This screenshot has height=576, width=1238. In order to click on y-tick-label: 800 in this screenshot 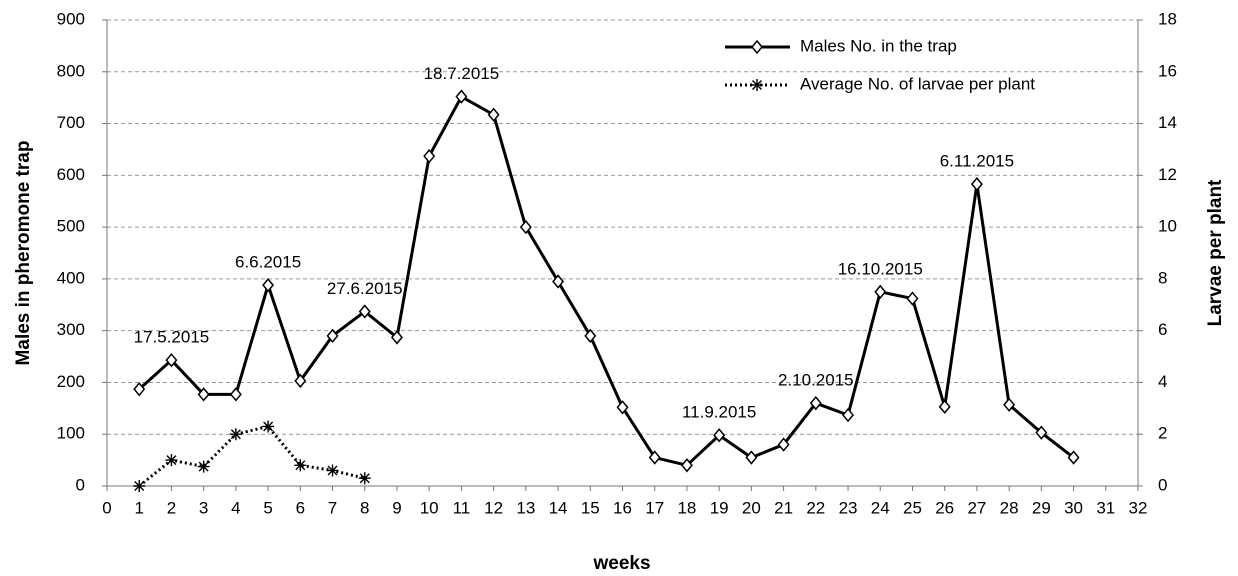, I will do `click(71, 70)`.